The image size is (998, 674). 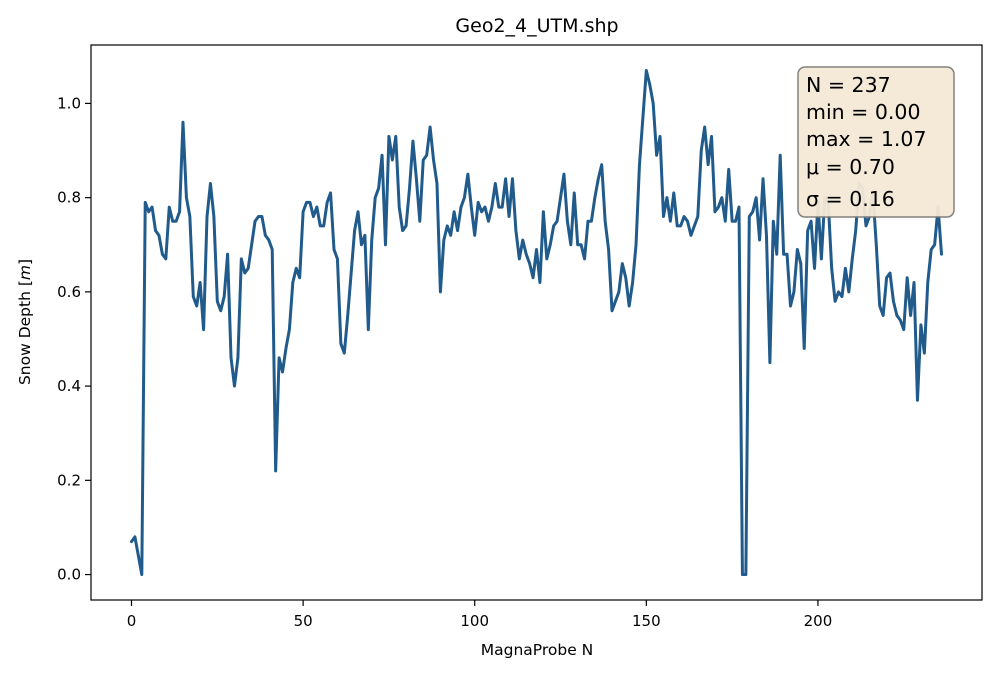 I want to click on y-tick-label-0.4: 0.4, so click(x=69, y=386).